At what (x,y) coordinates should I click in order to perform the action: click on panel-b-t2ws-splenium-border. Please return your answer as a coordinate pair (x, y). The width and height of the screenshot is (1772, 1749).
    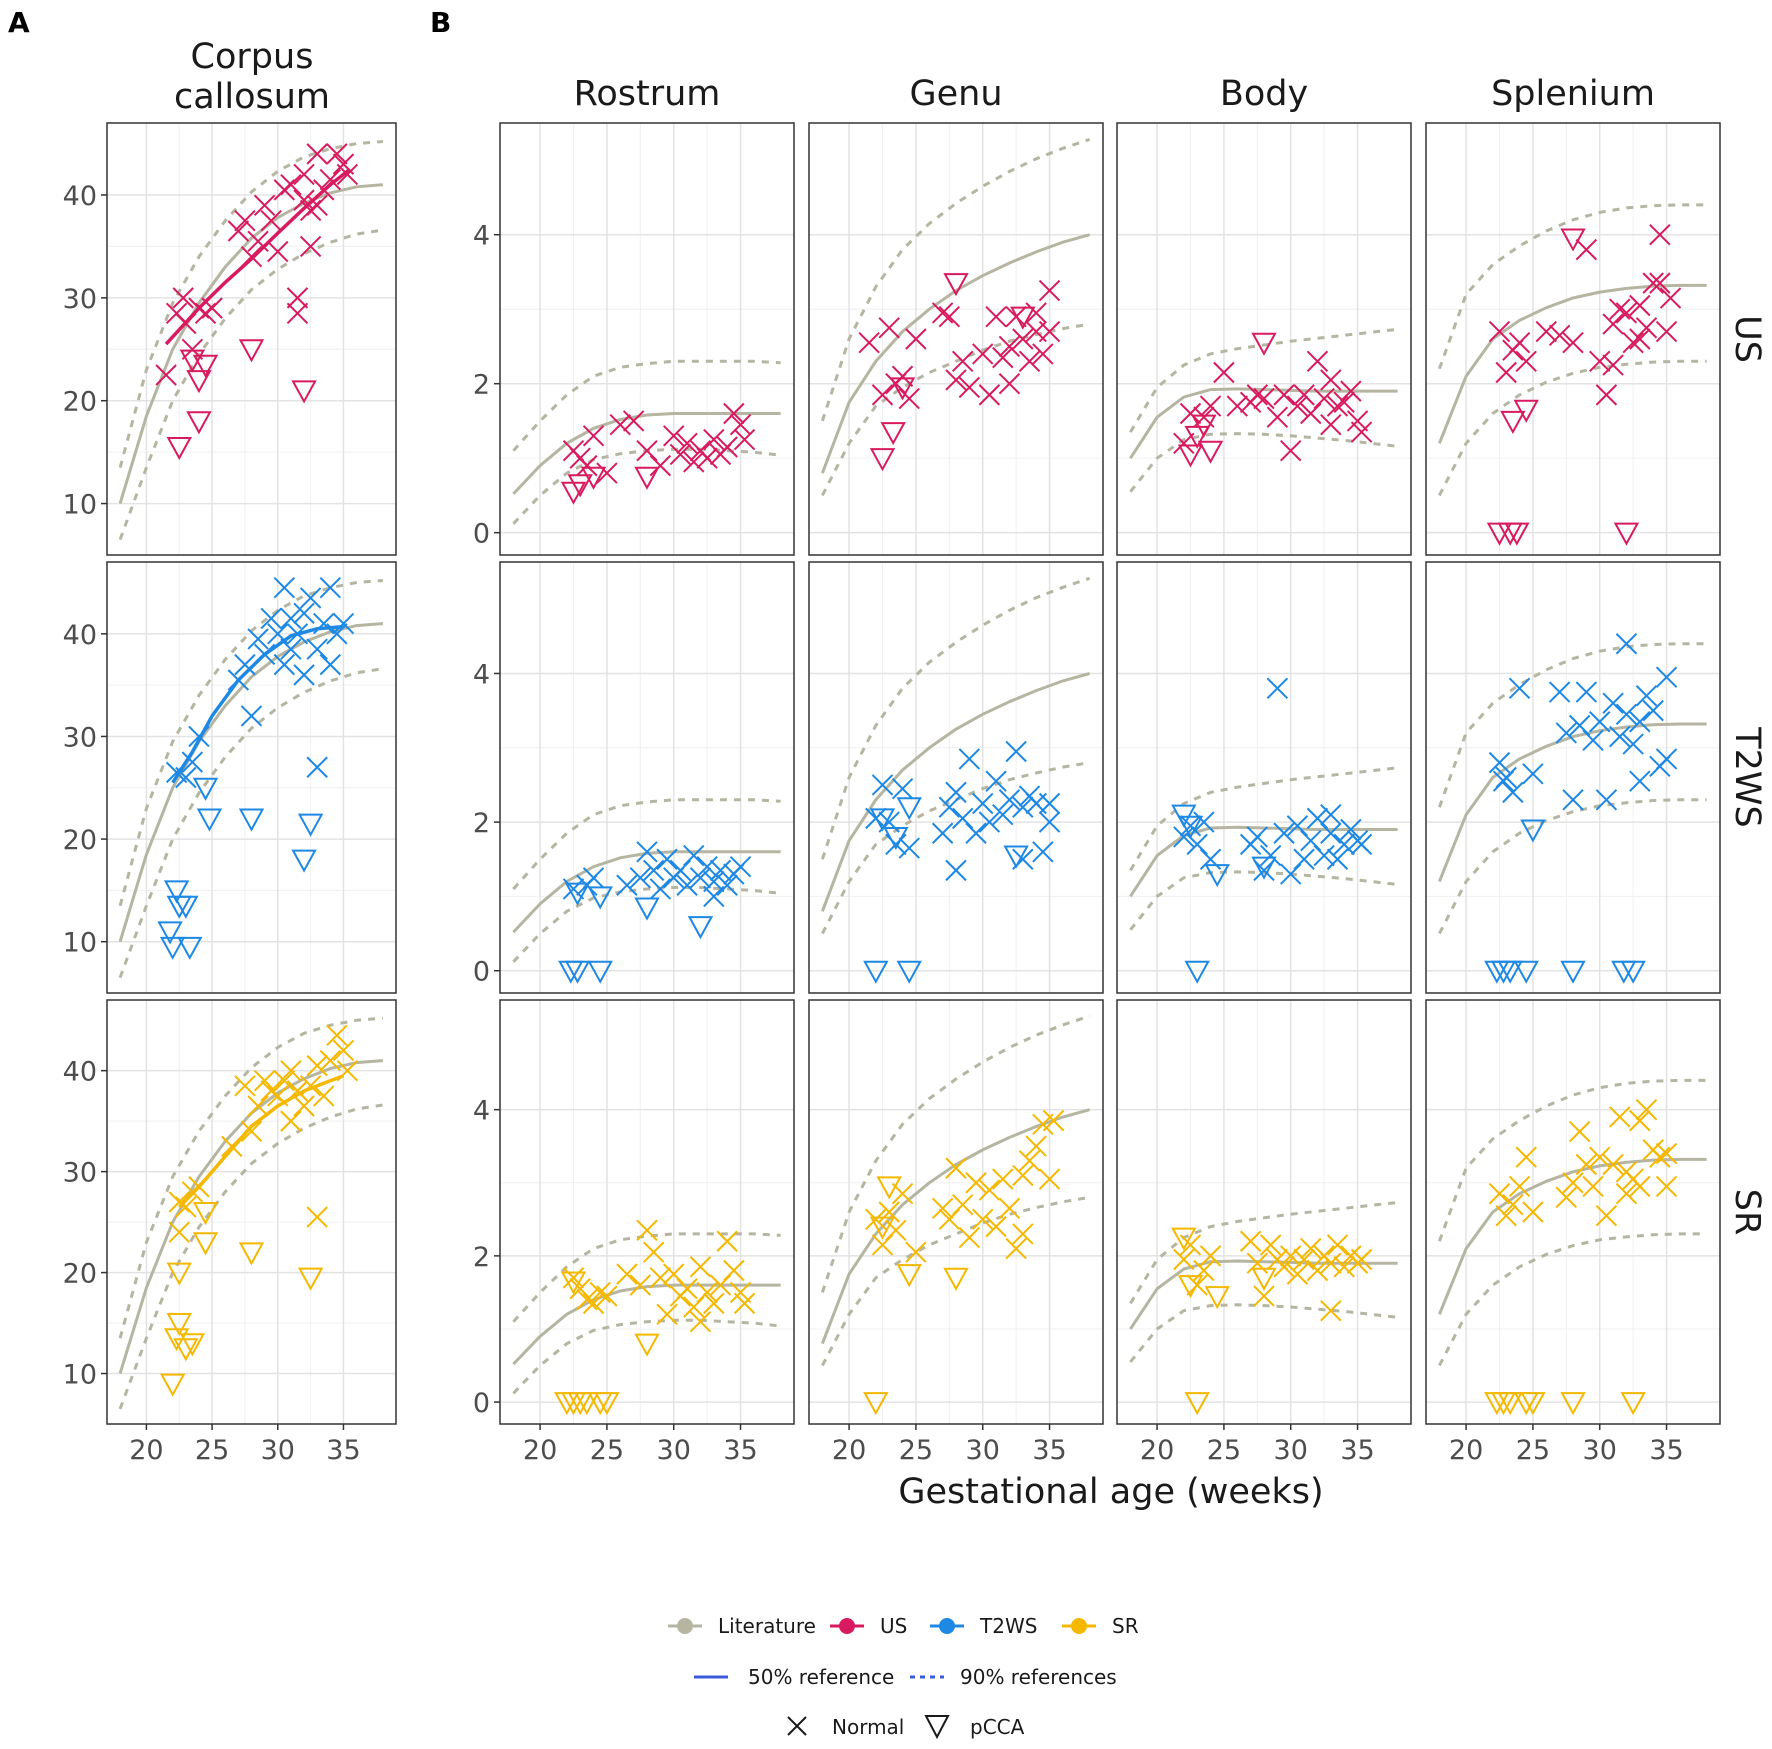
    Looking at the image, I should click on (1573, 777).